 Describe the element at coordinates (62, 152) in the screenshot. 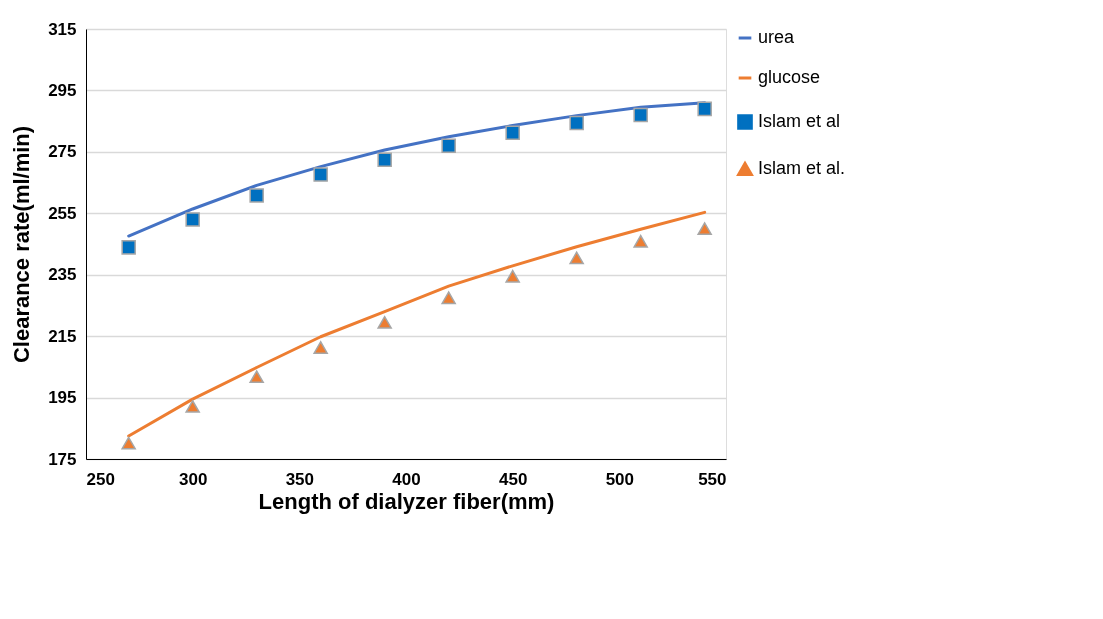

I see `y-tick-label: 275` at that location.